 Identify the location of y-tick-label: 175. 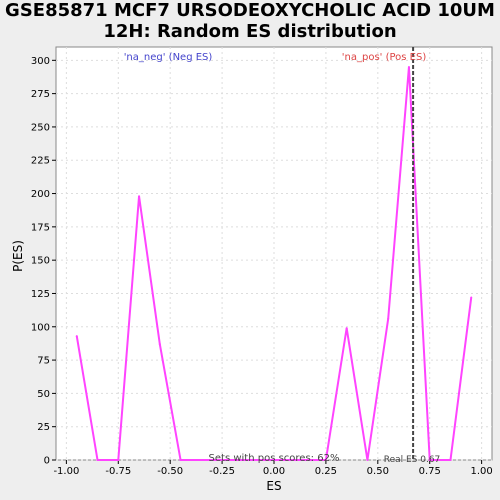
(40, 227).